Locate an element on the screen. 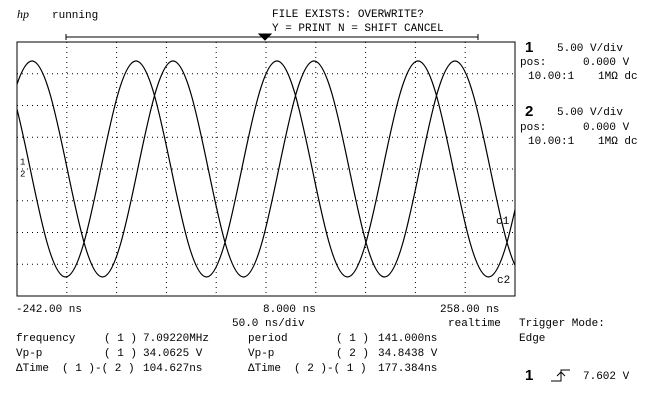 Image resolution: width=672 pixels, height=400 pixels. meas-channel: ( 2 )-( 1 ) is located at coordinates (330, 369).